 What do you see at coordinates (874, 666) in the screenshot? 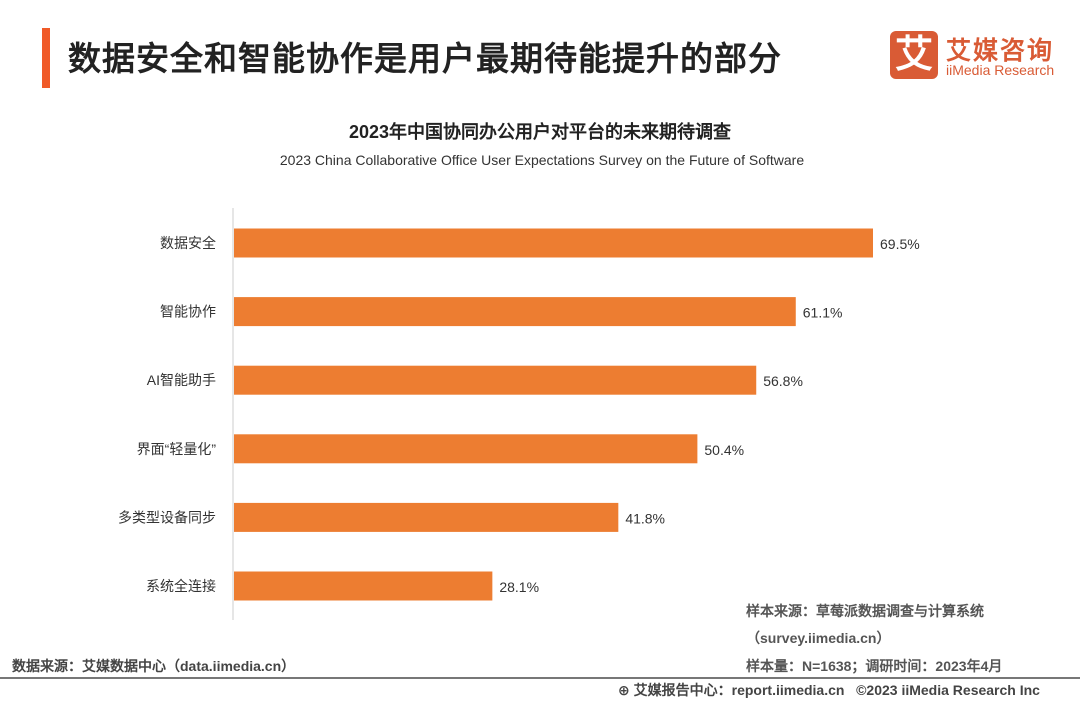
I see `sample-size: 样本量：N=1638；调研时间：2023年4月` at bounding box center [874, 666].